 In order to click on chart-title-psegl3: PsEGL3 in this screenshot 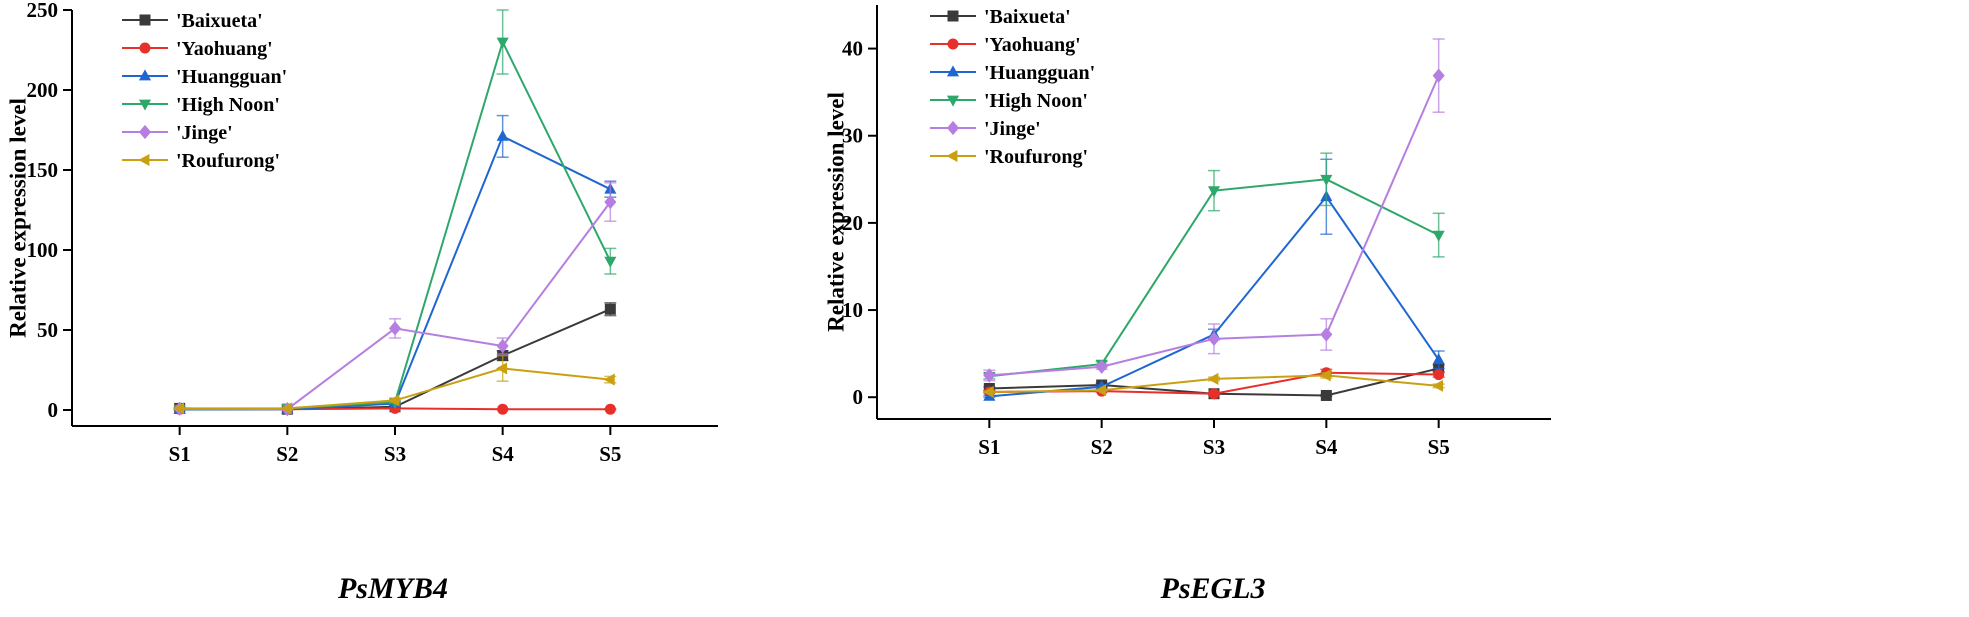, I will do `click(1213, 588)`.